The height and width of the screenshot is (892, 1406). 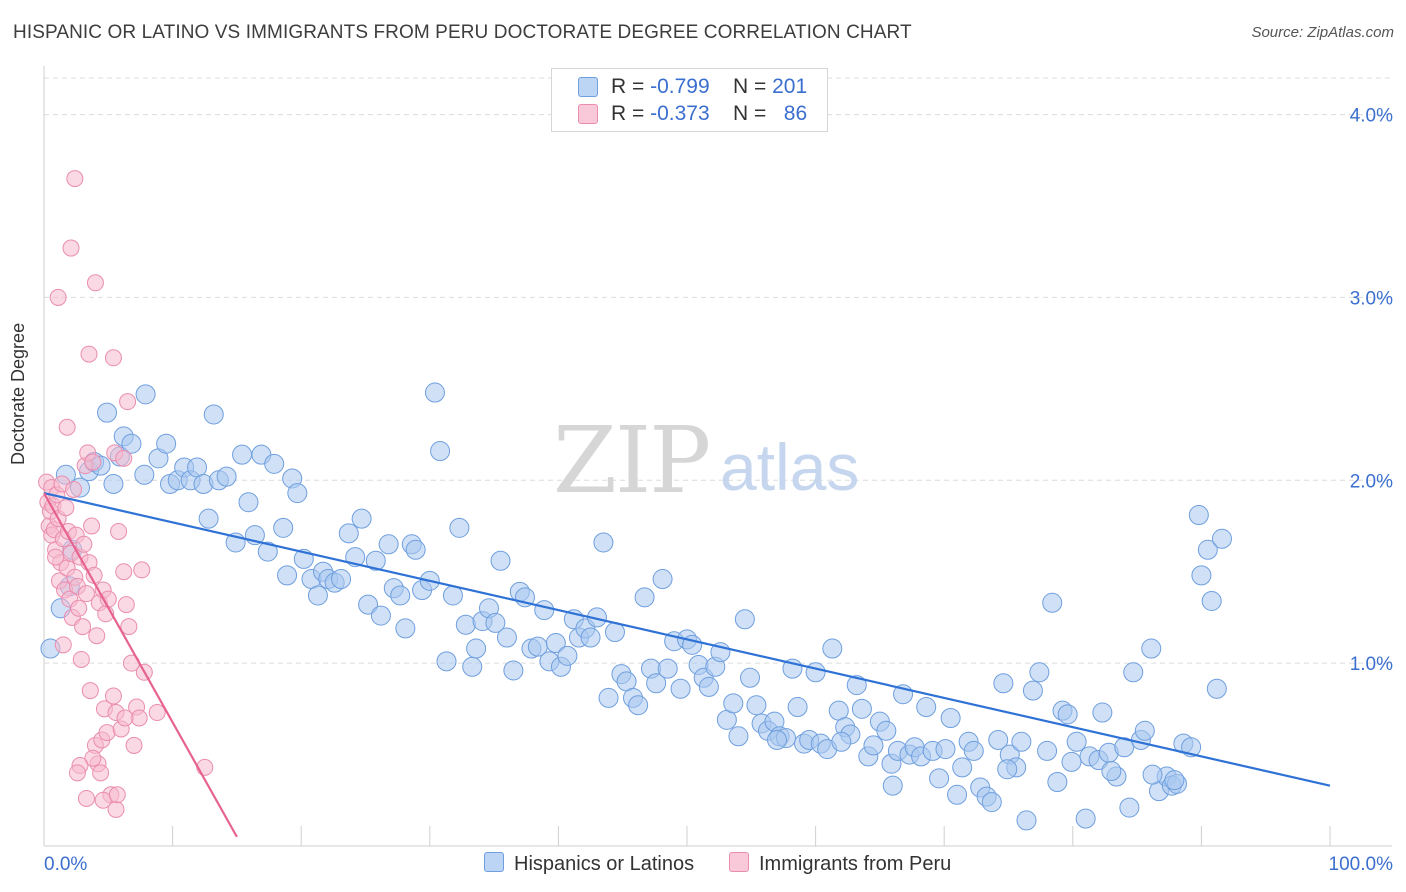 I want to click on stats-legend: R = -0.799 N = 201 R = -0.373 N = 86, so click(x=689, y=100).